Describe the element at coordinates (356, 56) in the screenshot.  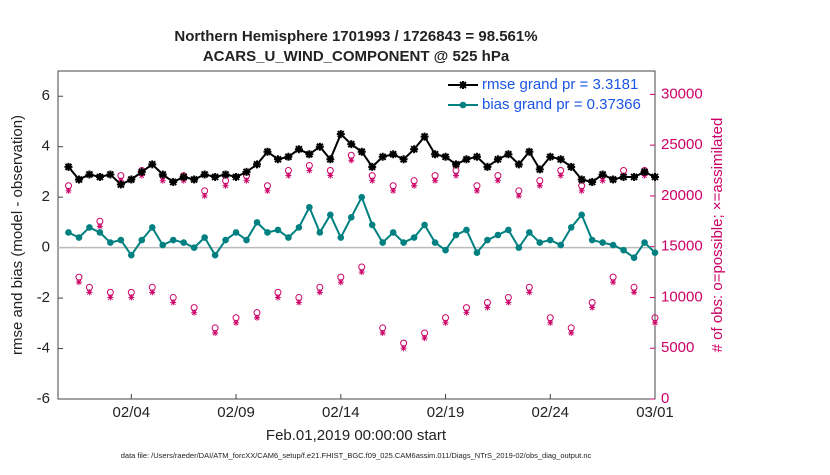
I see `chart-subtitle: ACARS_U_WIND_COMPONENT @ 525 hPa` at that location.